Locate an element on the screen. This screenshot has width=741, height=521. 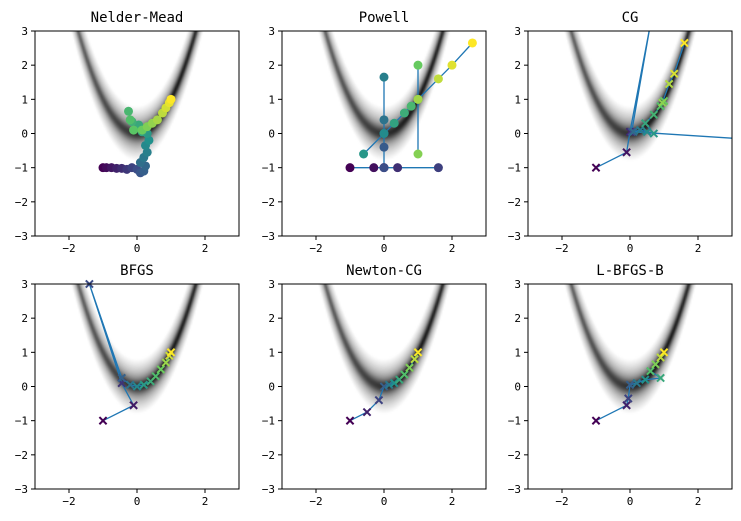
subplot-1: −2 0 2 −3 −2 −1 0 1 2 3 Nelder-Mead is located at coordinates (127, 132).